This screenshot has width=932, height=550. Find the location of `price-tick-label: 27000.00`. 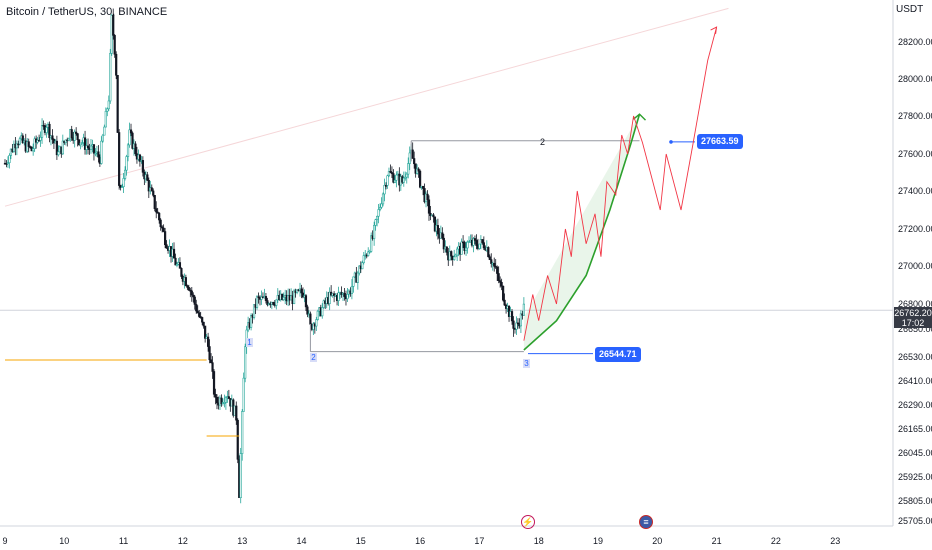

price-tick-label: 27000.00 is located at coordinates (915, 266).